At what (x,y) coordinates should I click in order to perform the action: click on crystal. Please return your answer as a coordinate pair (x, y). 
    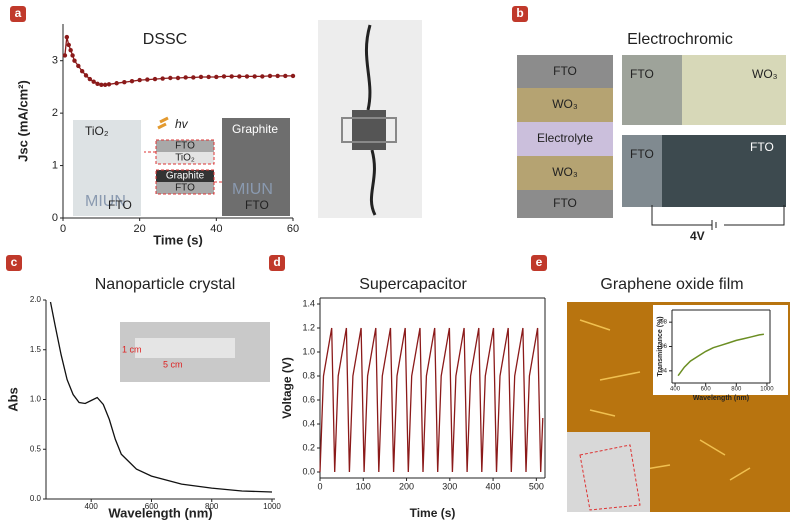
    Looking at the image, I should click on (185, 348).